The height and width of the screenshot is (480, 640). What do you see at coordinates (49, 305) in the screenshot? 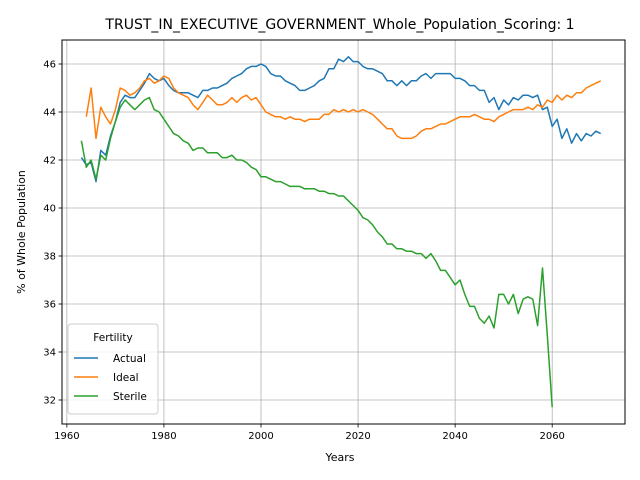
I see `y-tick-label: 36` at bounding box center [49, 305].